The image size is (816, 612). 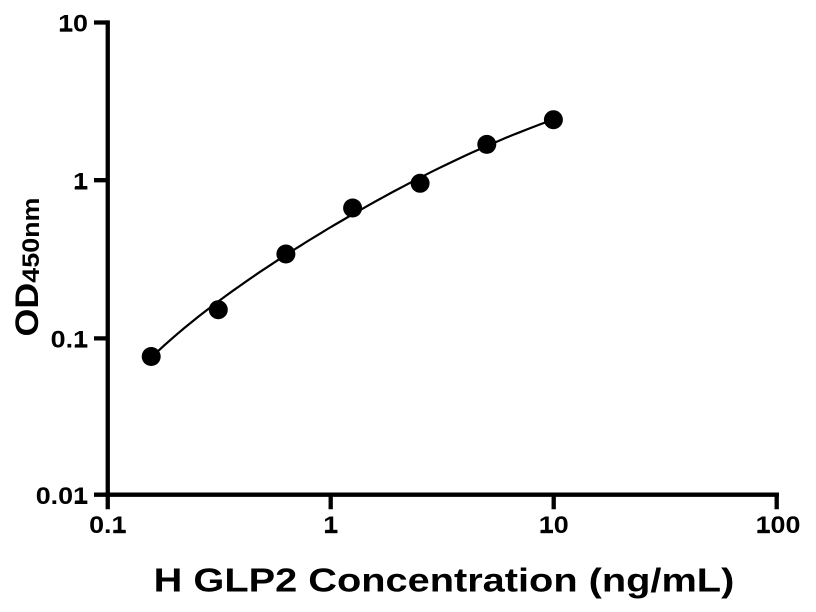 I want to click on svg-text: H GLP2 Concentration (ng/mL), so click(x=444, y=580).